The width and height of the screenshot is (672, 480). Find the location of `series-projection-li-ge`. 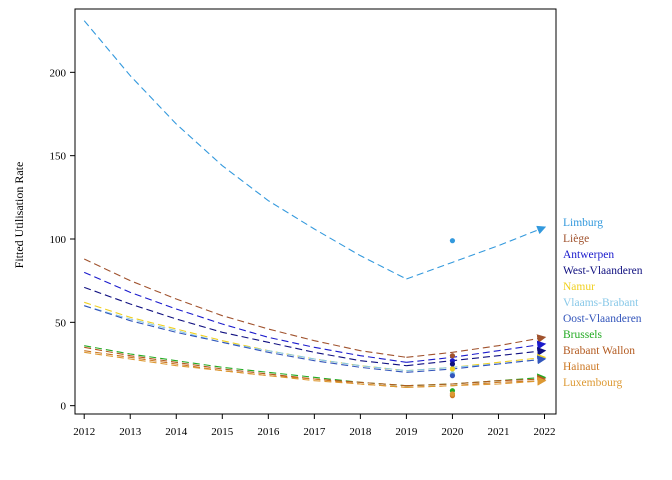

series-projection-li-ge is located at coordinates (476, 346).